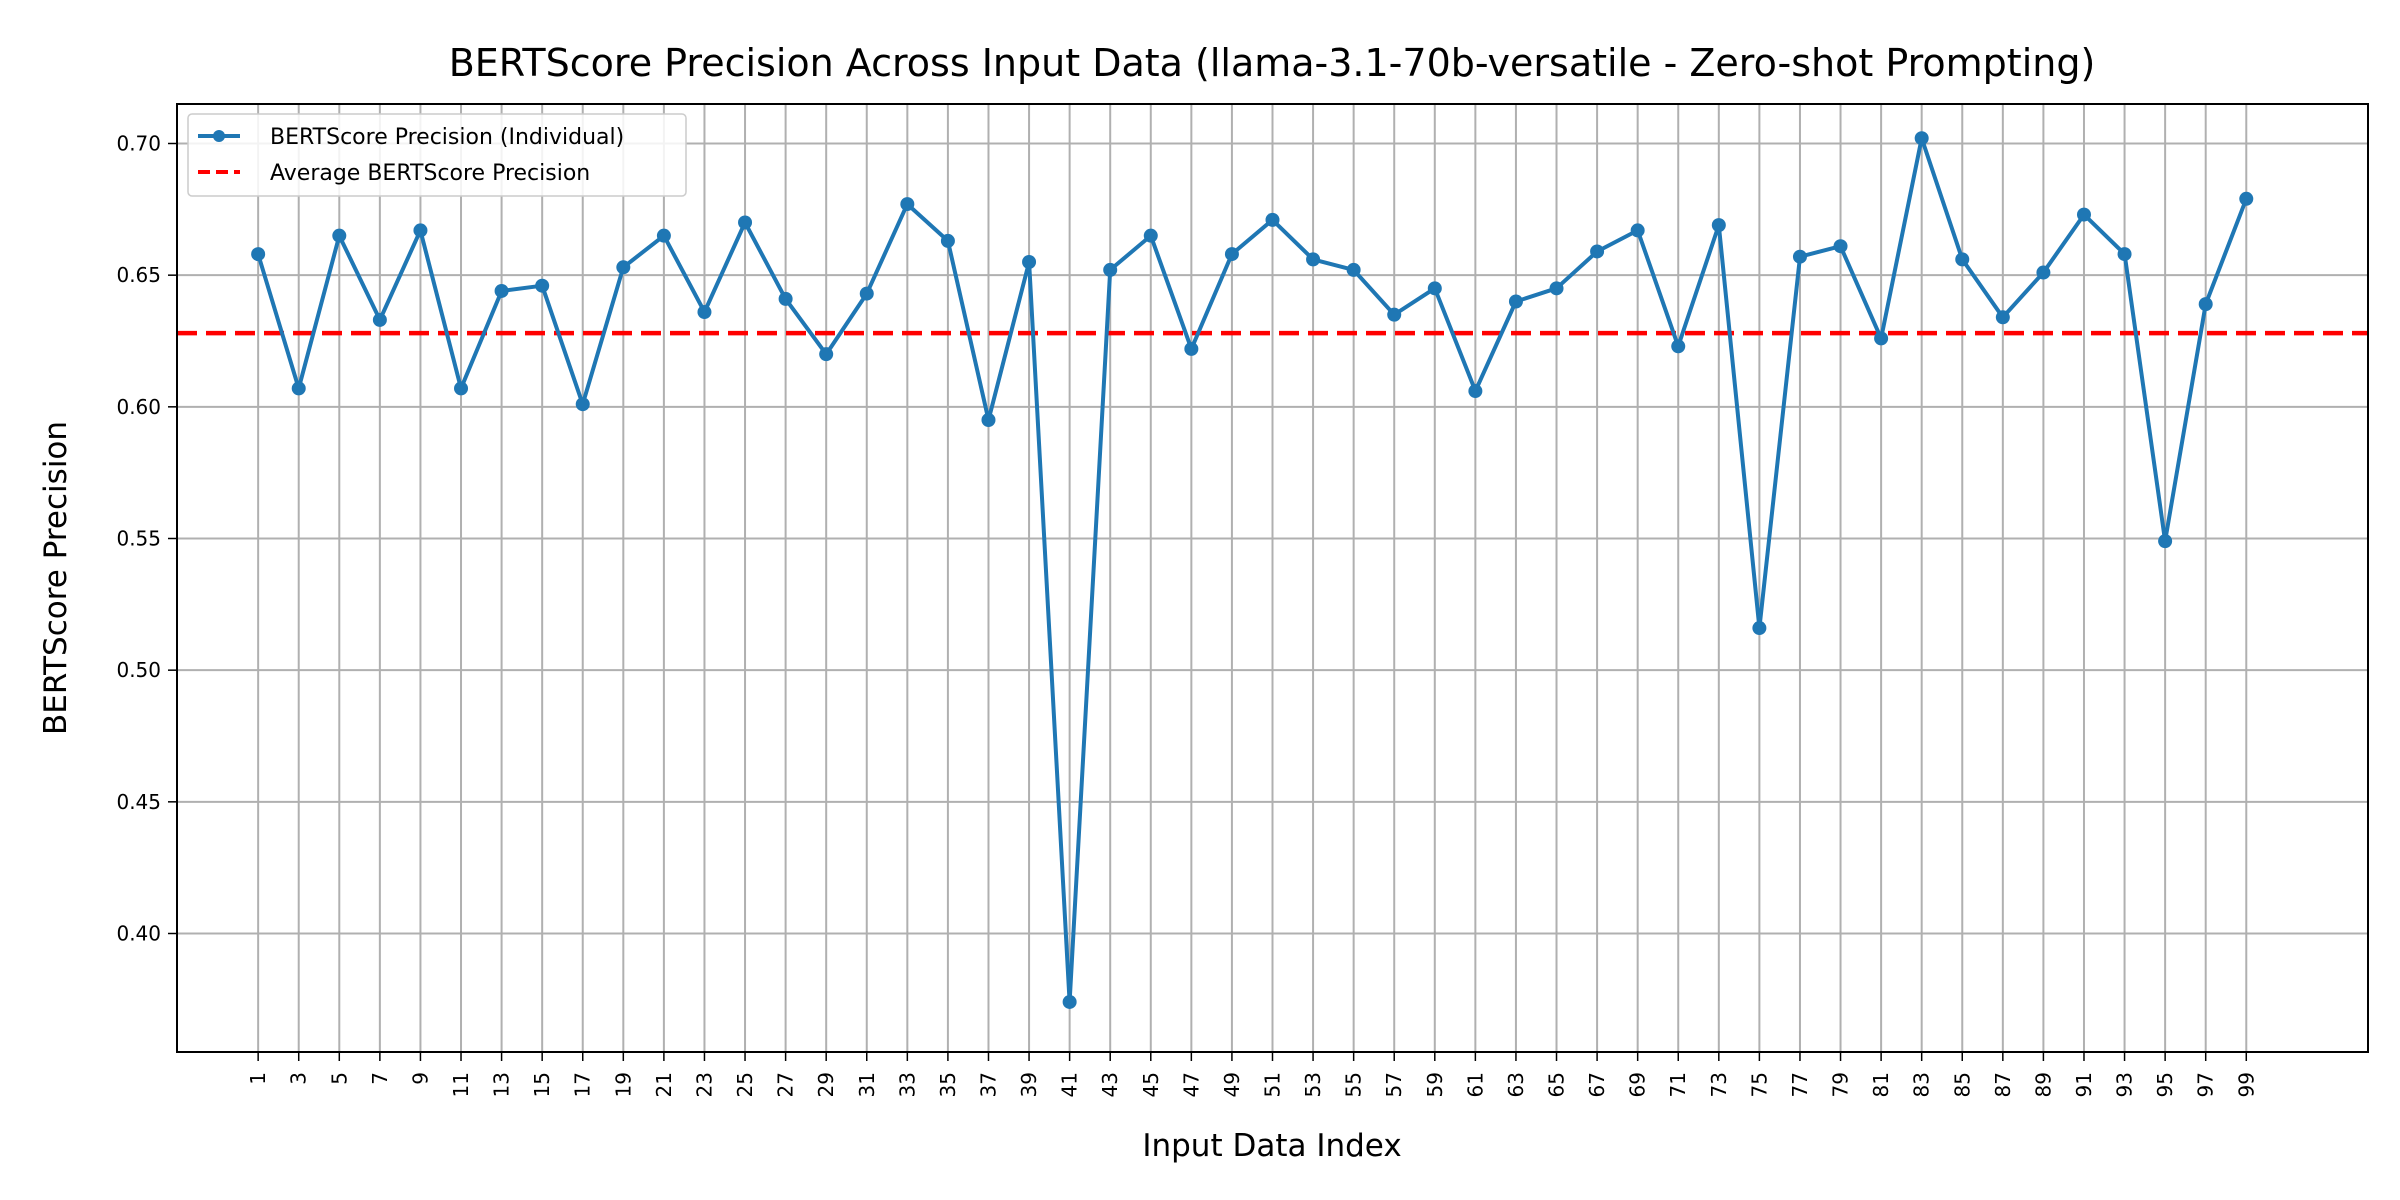 The image size is (2400, 1200). What do you see at coordinates (2084, 1084) in the screenshot?
I see `x-tick-label: 91` at bounding box center [2084, 1084].